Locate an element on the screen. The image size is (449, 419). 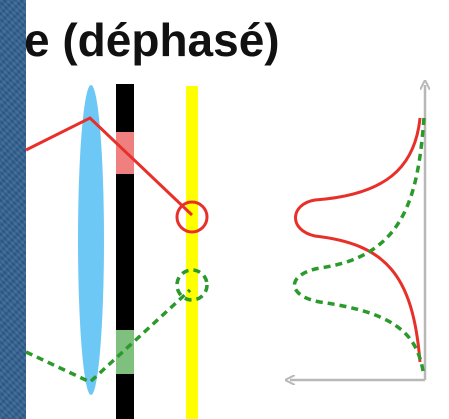
ray-in-phase is located at coordinates (109, 166).